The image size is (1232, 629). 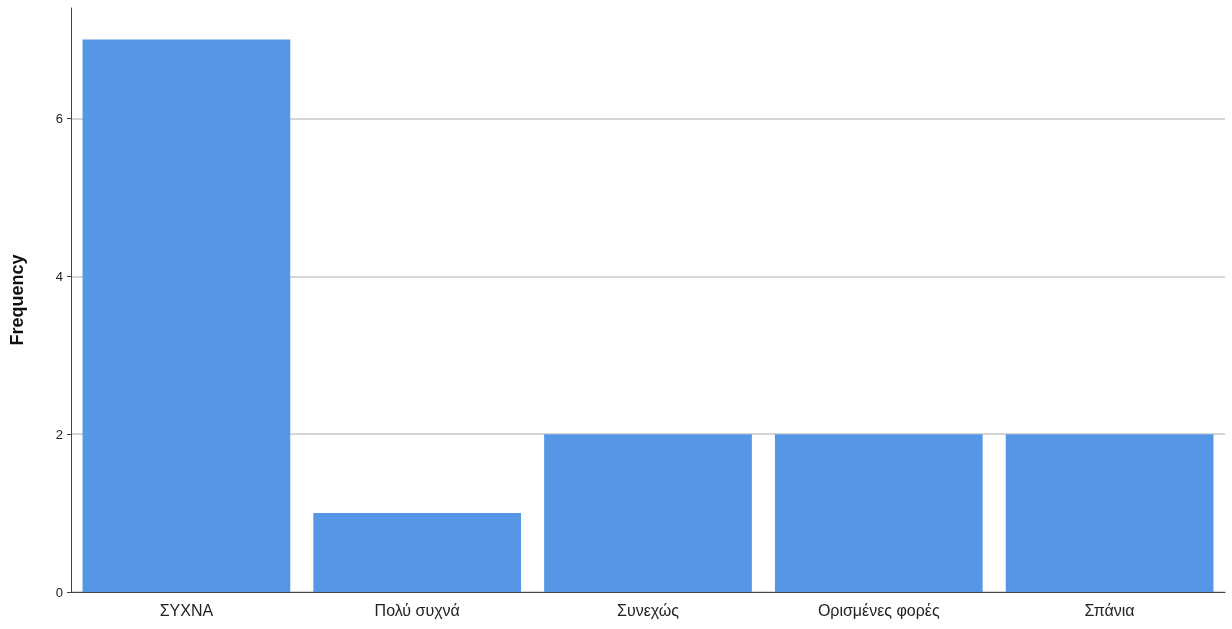 I want to click on y-axis-title: Frequency, so click(x=17, y=300).